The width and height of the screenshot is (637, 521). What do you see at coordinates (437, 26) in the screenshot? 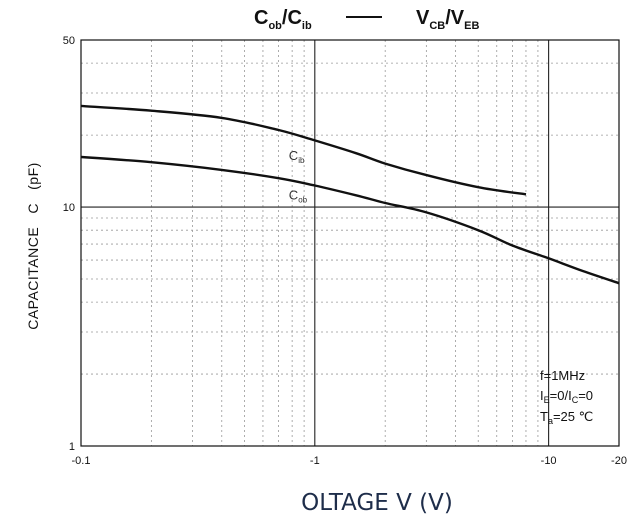
I see `title-right-sub: CB` at bounding box center [437, 26].